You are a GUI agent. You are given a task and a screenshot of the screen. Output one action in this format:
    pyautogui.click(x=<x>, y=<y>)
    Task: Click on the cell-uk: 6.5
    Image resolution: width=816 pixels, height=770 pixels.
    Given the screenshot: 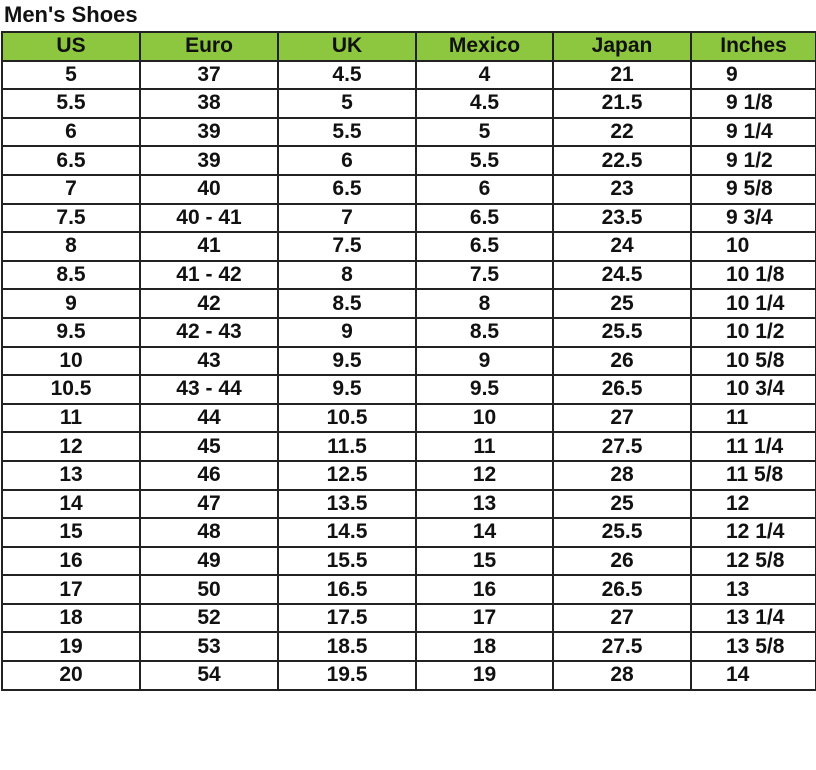 What is the action you would take?
    pyautogui.click(x=347, y=189)
    